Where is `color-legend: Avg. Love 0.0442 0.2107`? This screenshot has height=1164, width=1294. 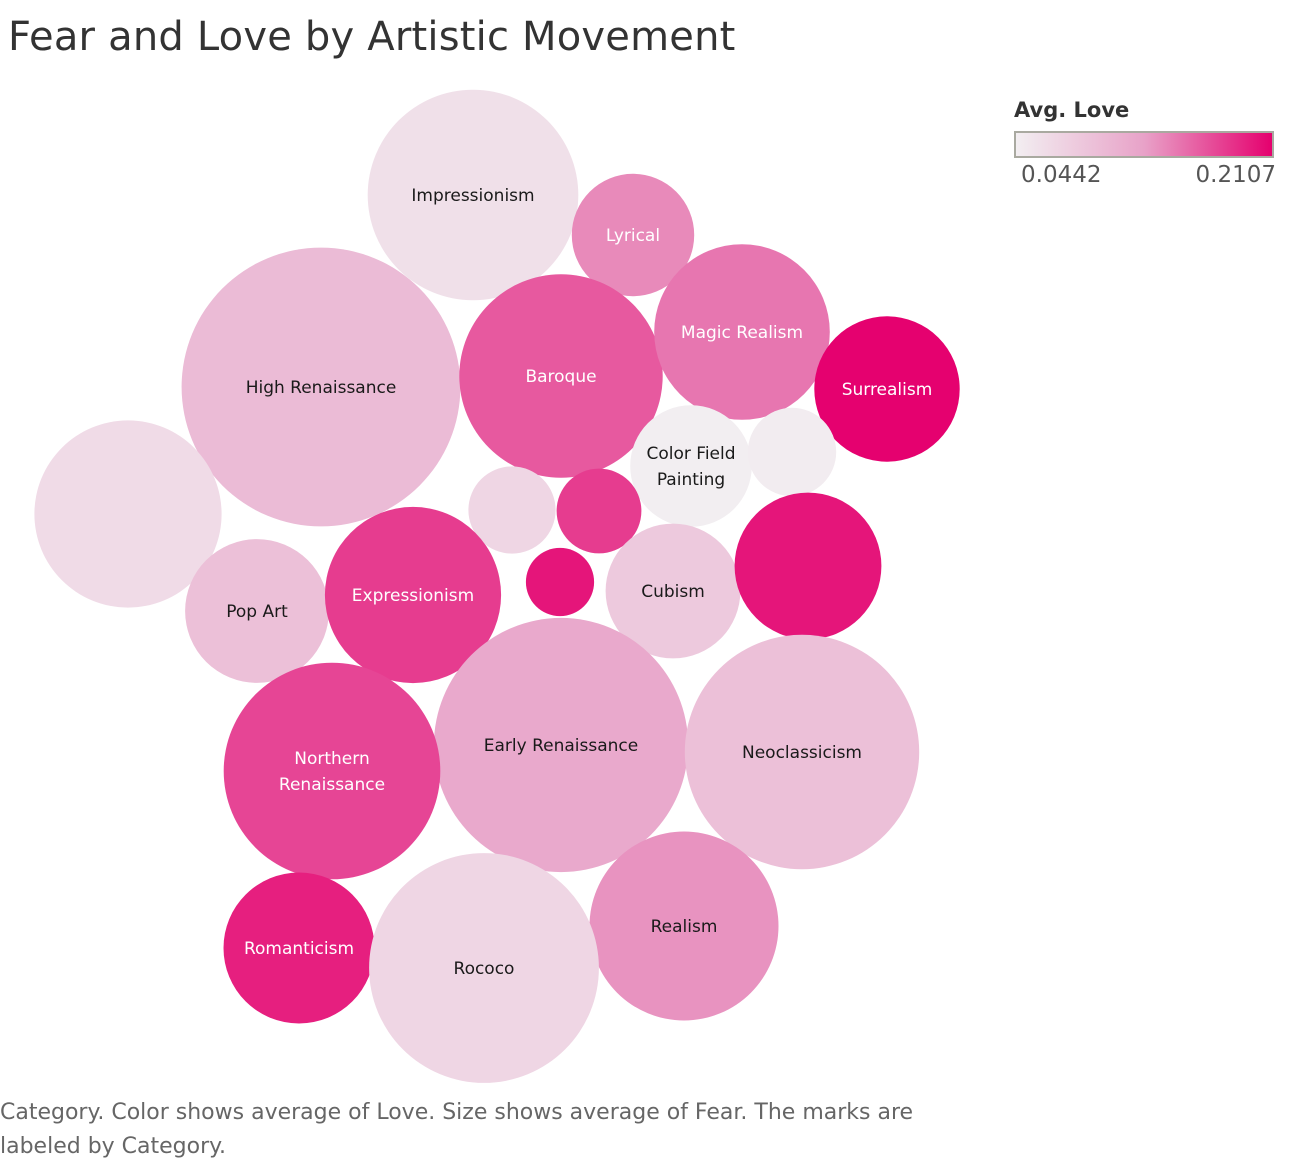
color-legend: Avg. Love 0.0442 0.2107 is located at coordinates (1150, 145).